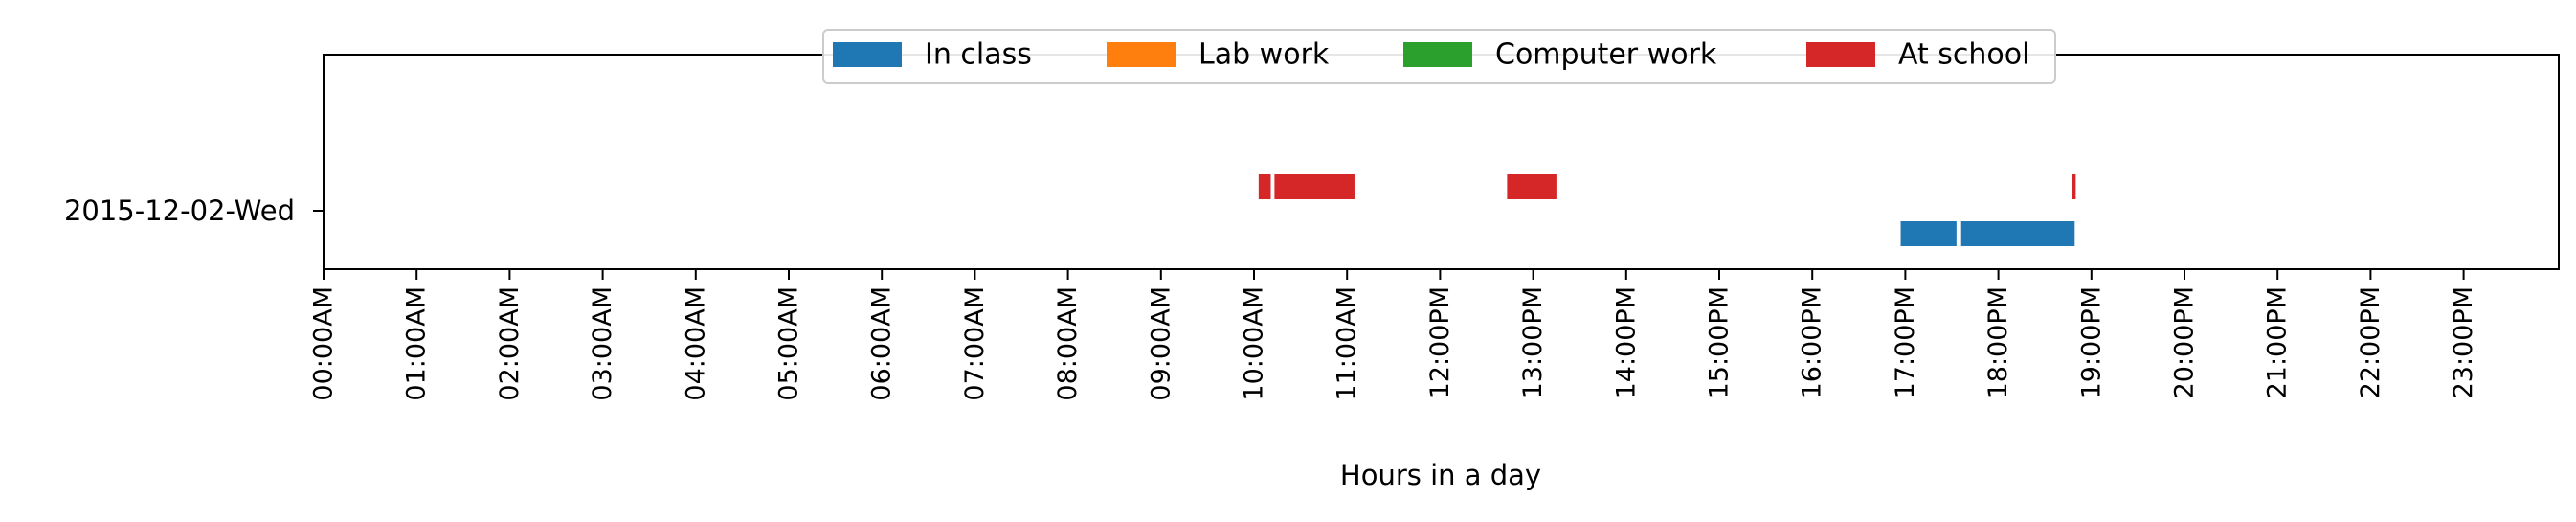 The height and width of the screenshot is (522, 2576). I want to click on x-tick-label: 06:00AM, so click(882, 343).